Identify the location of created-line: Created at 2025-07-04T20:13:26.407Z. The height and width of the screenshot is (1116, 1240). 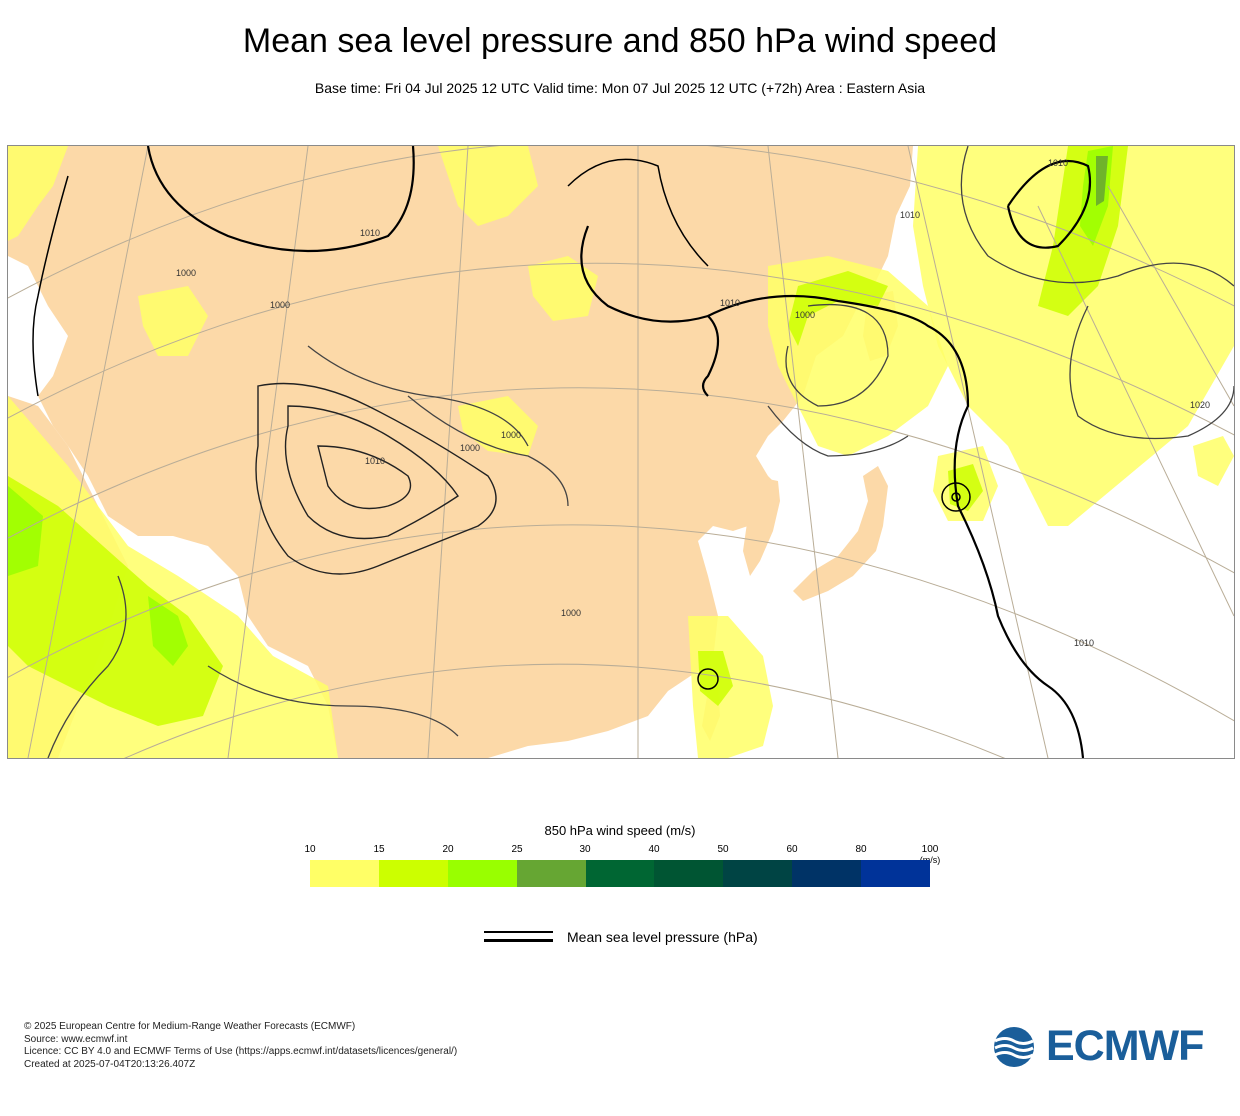
(110, 1064).